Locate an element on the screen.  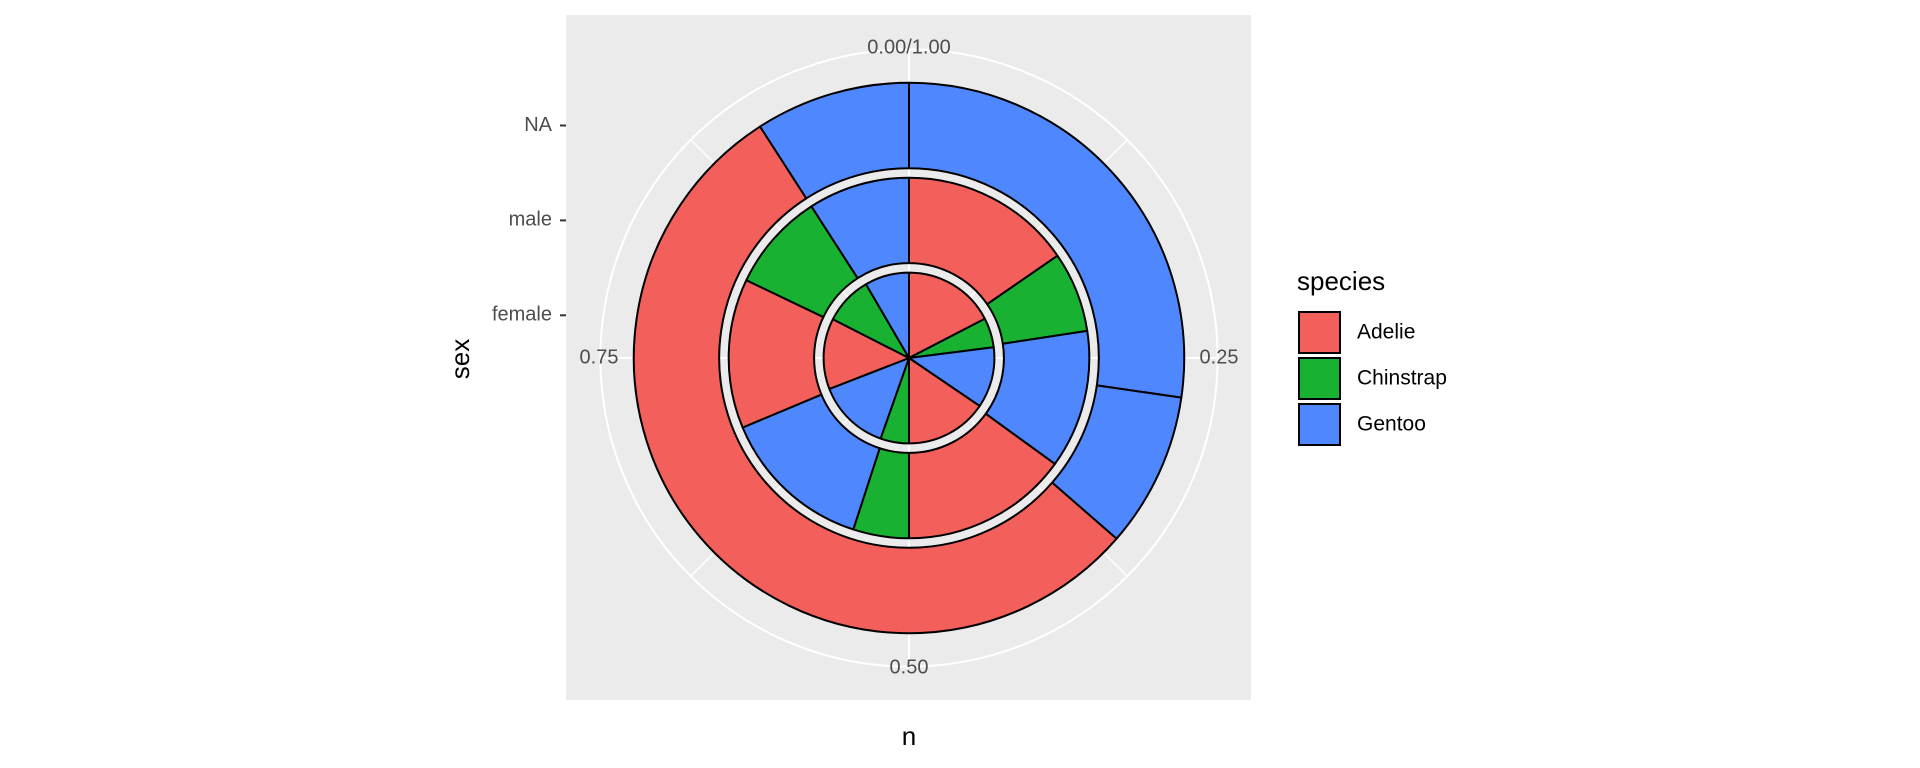
theta-tick-label: 0.25 is located at coordinates (1219, 357).